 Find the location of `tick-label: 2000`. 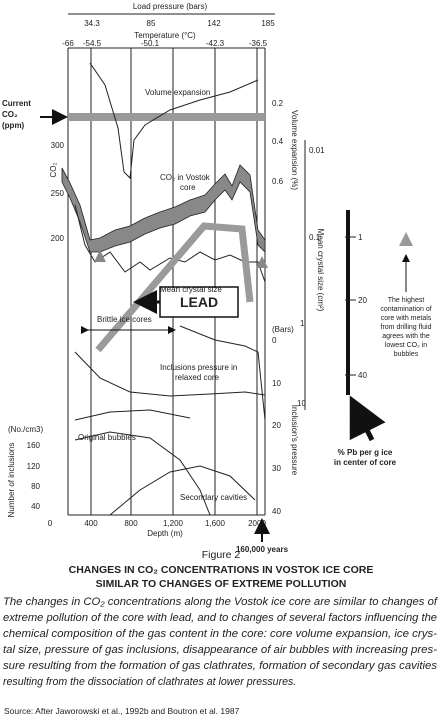

tick-label: 2000 is located at coordinates (257, 523).